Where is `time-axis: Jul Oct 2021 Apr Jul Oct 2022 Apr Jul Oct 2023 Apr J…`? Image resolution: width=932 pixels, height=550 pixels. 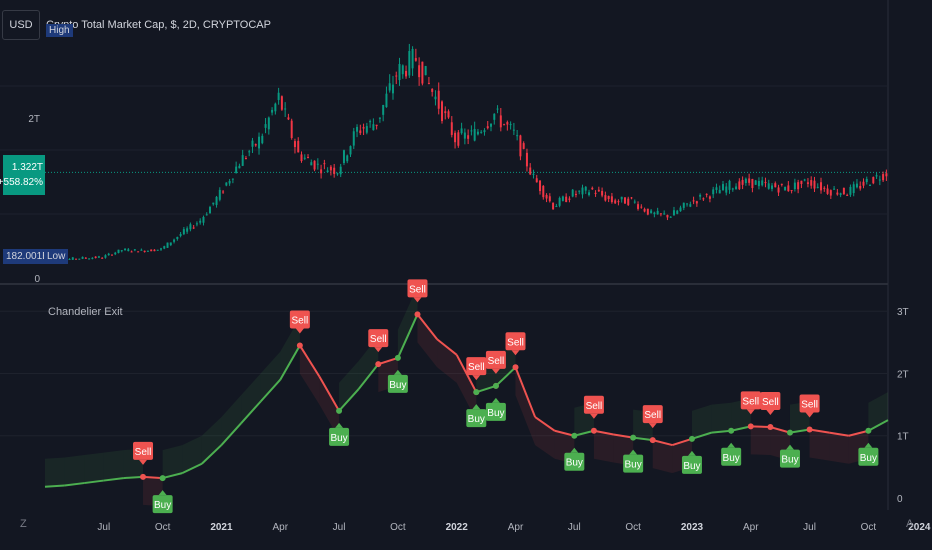 time-axis: Jul Oct 2021 Apr Jul Oct 2022 Apr Jul Oct 2023 Apr J… is located at coordinates (514, 527).